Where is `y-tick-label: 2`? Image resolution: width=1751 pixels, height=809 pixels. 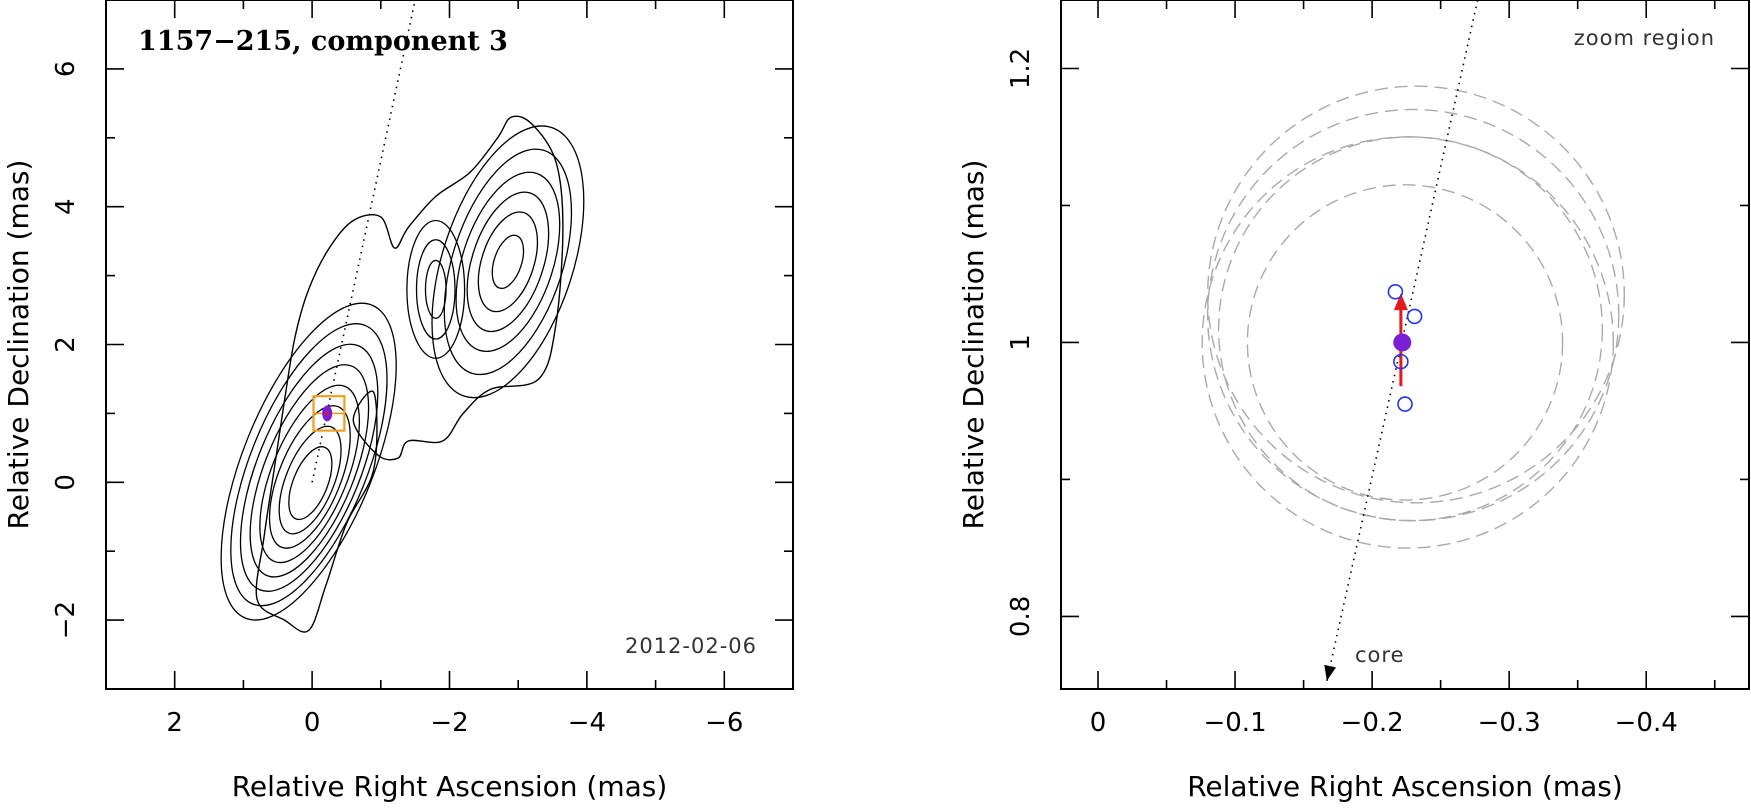 y-tick-label: 2 is located at coordinates (66, 344).